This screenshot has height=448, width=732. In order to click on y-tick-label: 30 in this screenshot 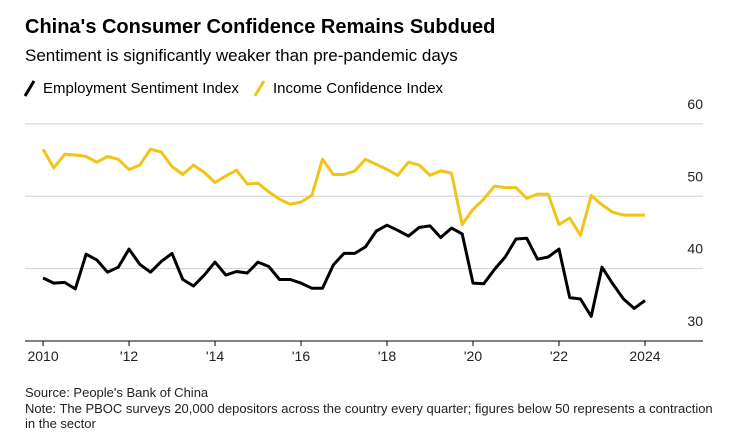, I will do `click(695, 321)`.